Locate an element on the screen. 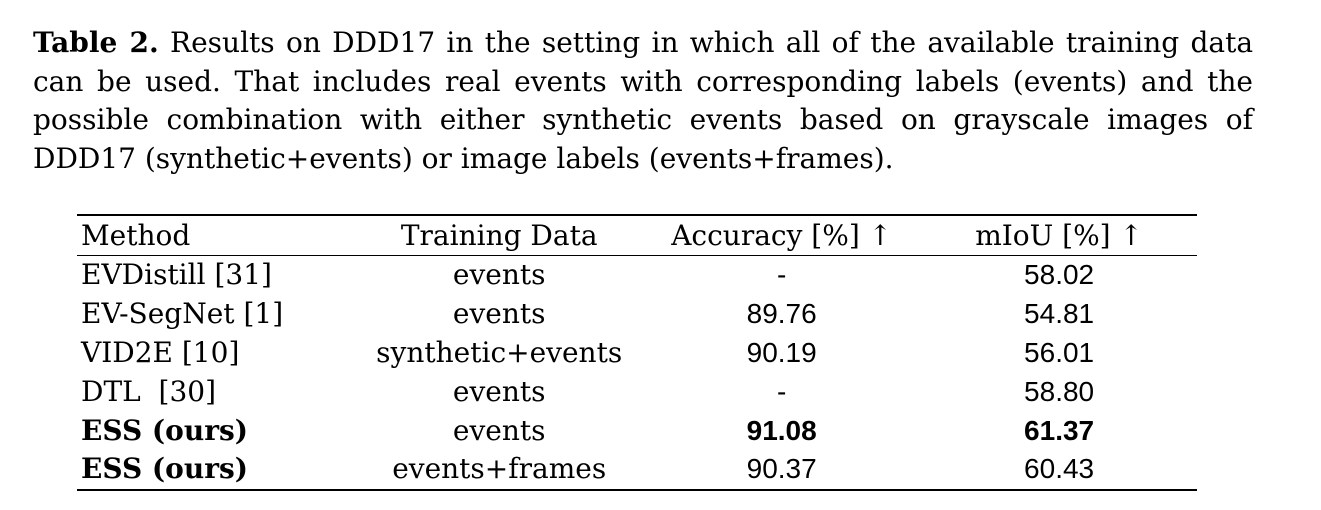 The height and width of the screenshot is (510, 1321). method-cell: EVDistill [31] is located at coordinates (176, 275).